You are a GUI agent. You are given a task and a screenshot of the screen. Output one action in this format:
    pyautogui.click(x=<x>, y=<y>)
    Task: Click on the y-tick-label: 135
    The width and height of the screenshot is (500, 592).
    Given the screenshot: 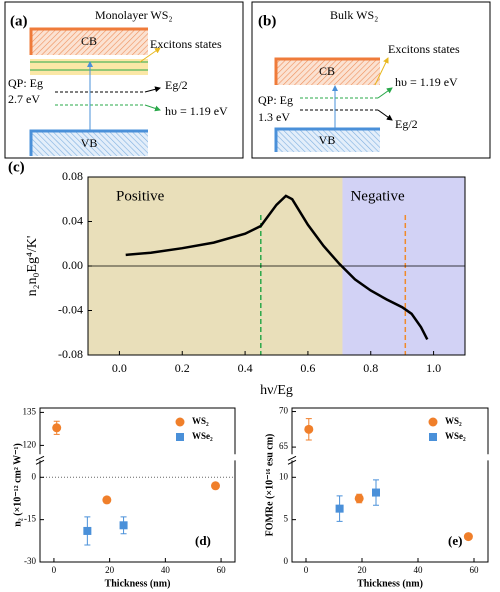 What is the action you would take?
    pyautogui.click(x=30, y=411)
    